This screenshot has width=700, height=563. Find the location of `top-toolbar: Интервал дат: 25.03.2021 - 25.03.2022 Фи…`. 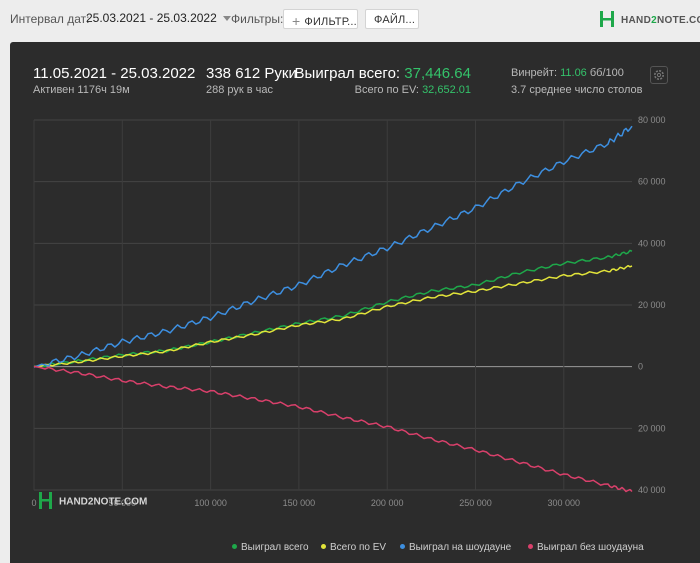

top-toolbar: Интервал дат: 25.03.2021 - 25.03.2022 Фи… is located at coordinates (350, 20).